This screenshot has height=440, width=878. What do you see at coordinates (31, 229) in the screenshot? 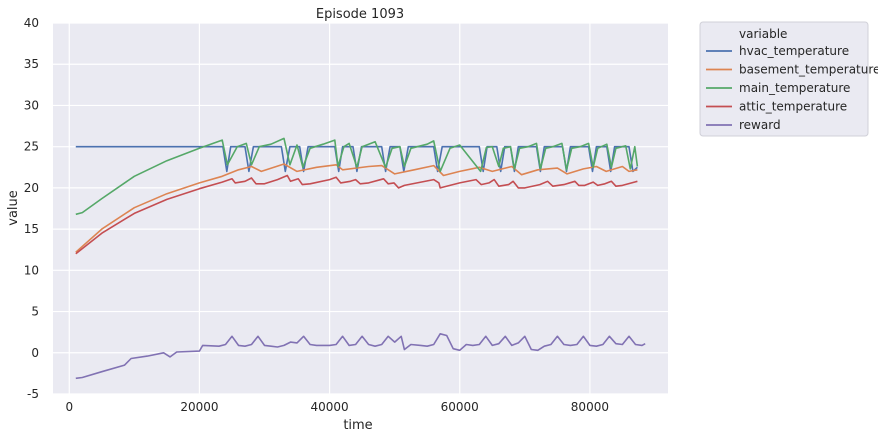
I see `y-tick-label: 15` at bounding box center [31, 229].